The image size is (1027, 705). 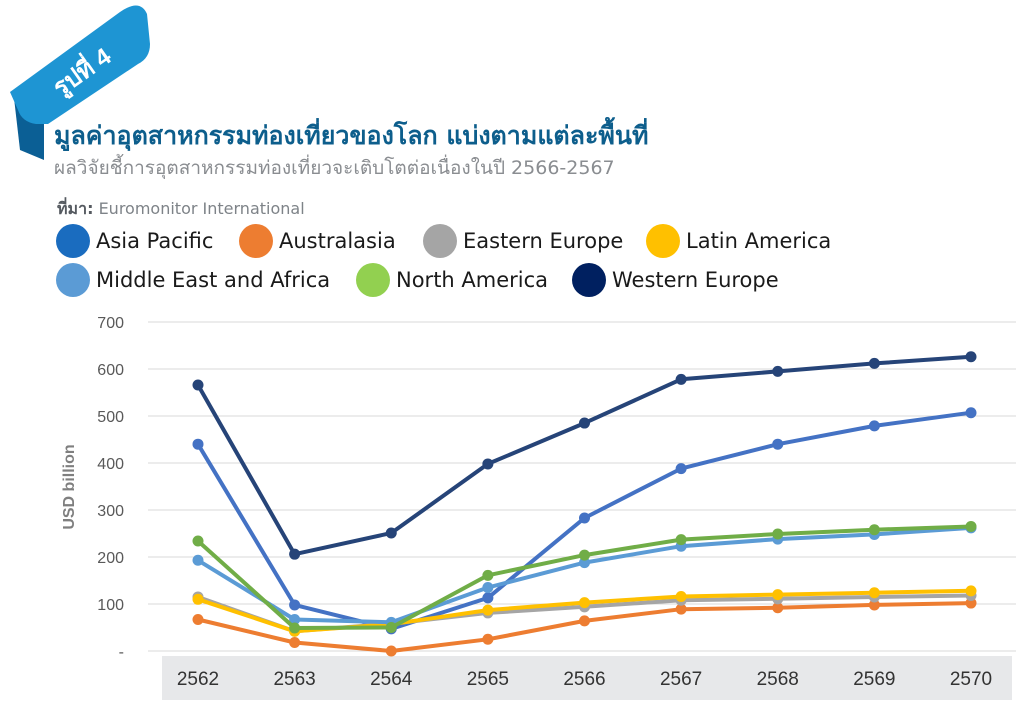 I want to click on y-tick-label: 100, so click(x=110, y=605).